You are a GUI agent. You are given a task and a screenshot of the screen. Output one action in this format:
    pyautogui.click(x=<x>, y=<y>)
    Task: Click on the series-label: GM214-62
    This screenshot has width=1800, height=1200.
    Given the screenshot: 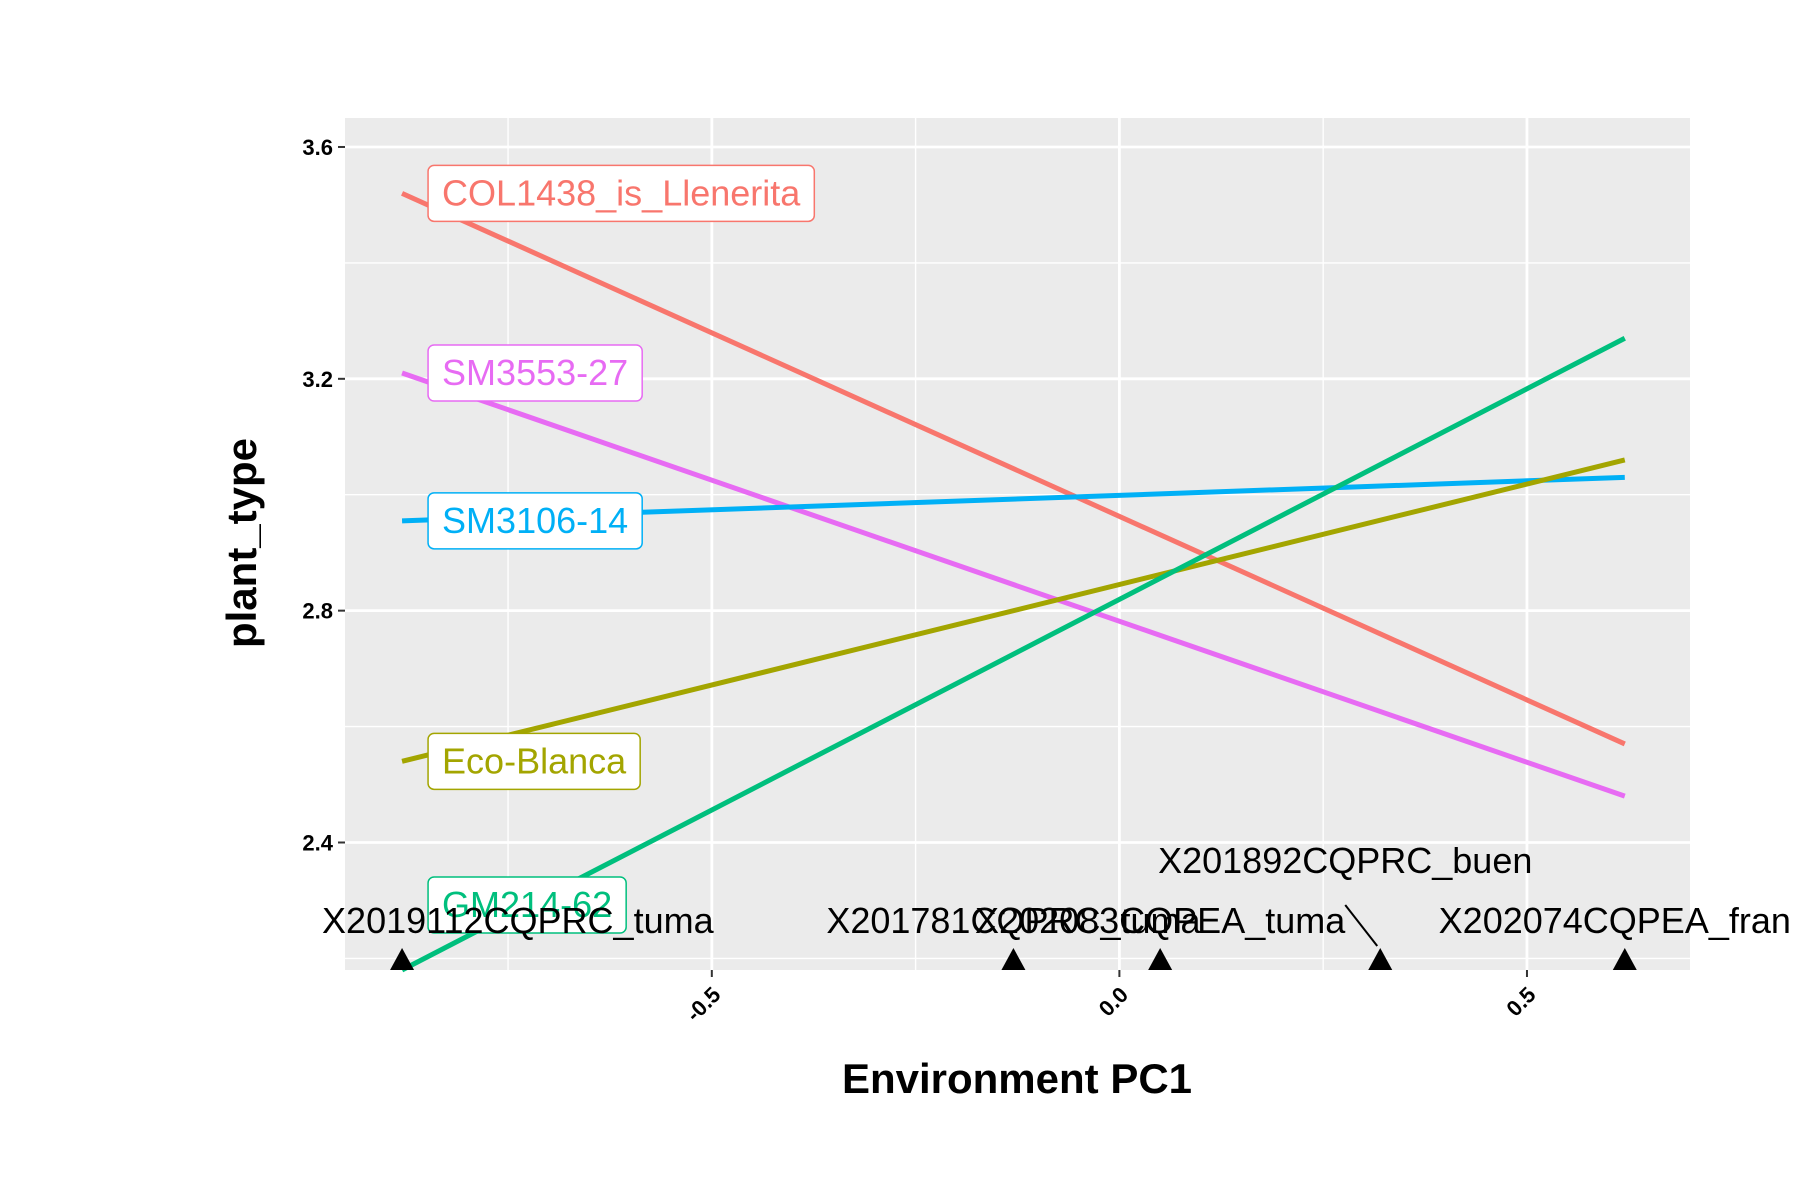 What is the action you would take?
    pyautogui.click(x=527, y=904)
    